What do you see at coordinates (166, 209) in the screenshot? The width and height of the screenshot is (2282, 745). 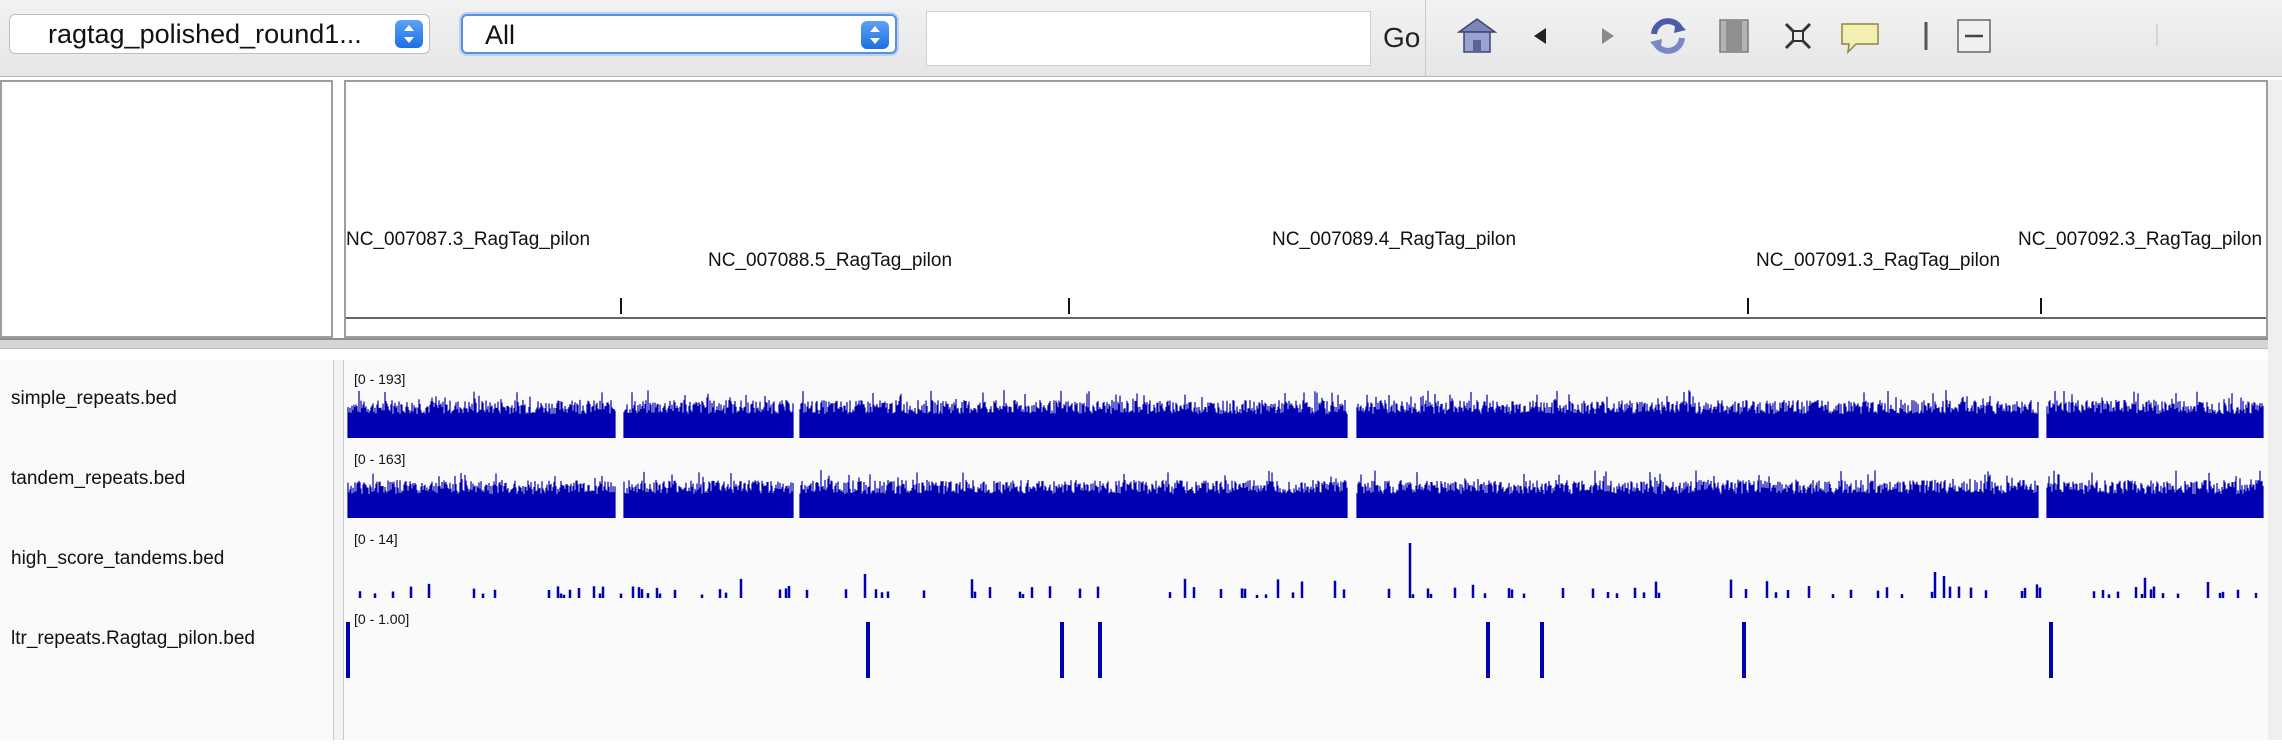 I see `header-name-panel` at bounding box center [166, 209].